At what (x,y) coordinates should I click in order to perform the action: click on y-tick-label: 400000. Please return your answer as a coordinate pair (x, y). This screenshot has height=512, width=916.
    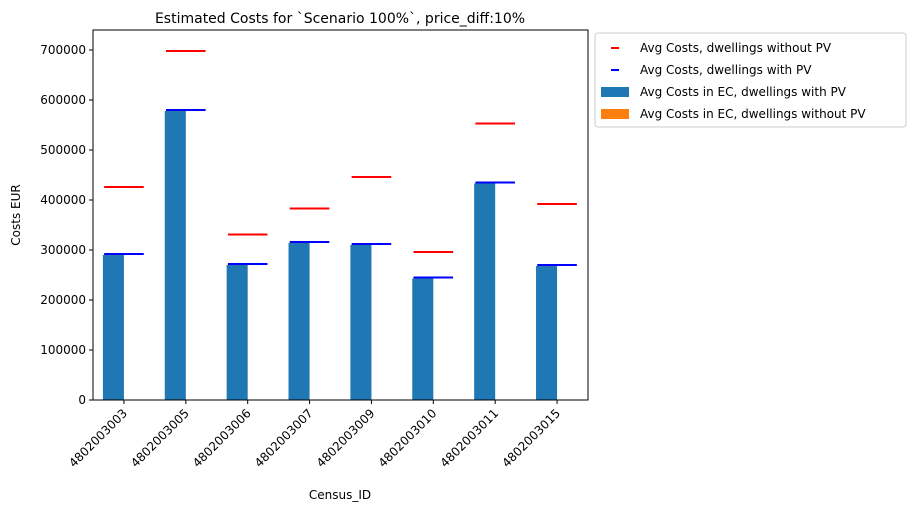
    Looking at the image, I should click on (63, 200).